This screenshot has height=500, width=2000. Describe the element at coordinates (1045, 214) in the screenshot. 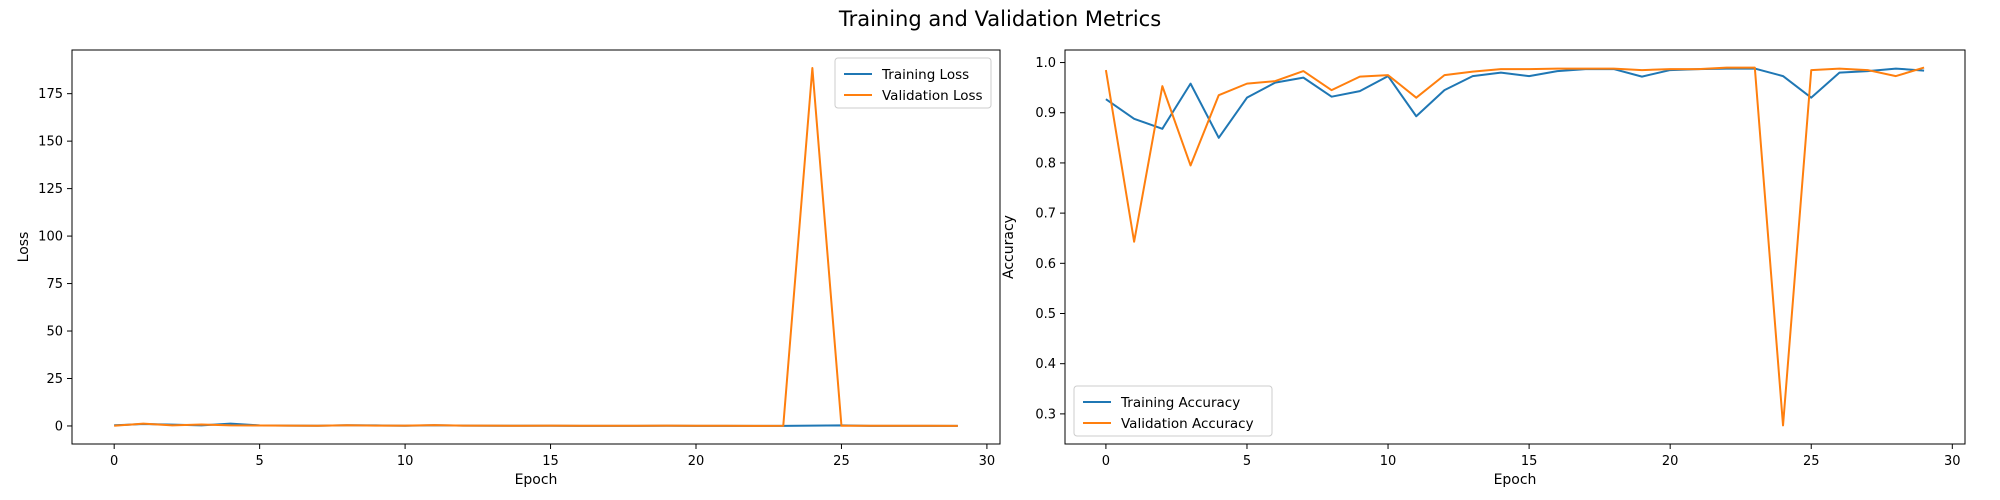

I see `y-tick-label: 0.7` at that location.